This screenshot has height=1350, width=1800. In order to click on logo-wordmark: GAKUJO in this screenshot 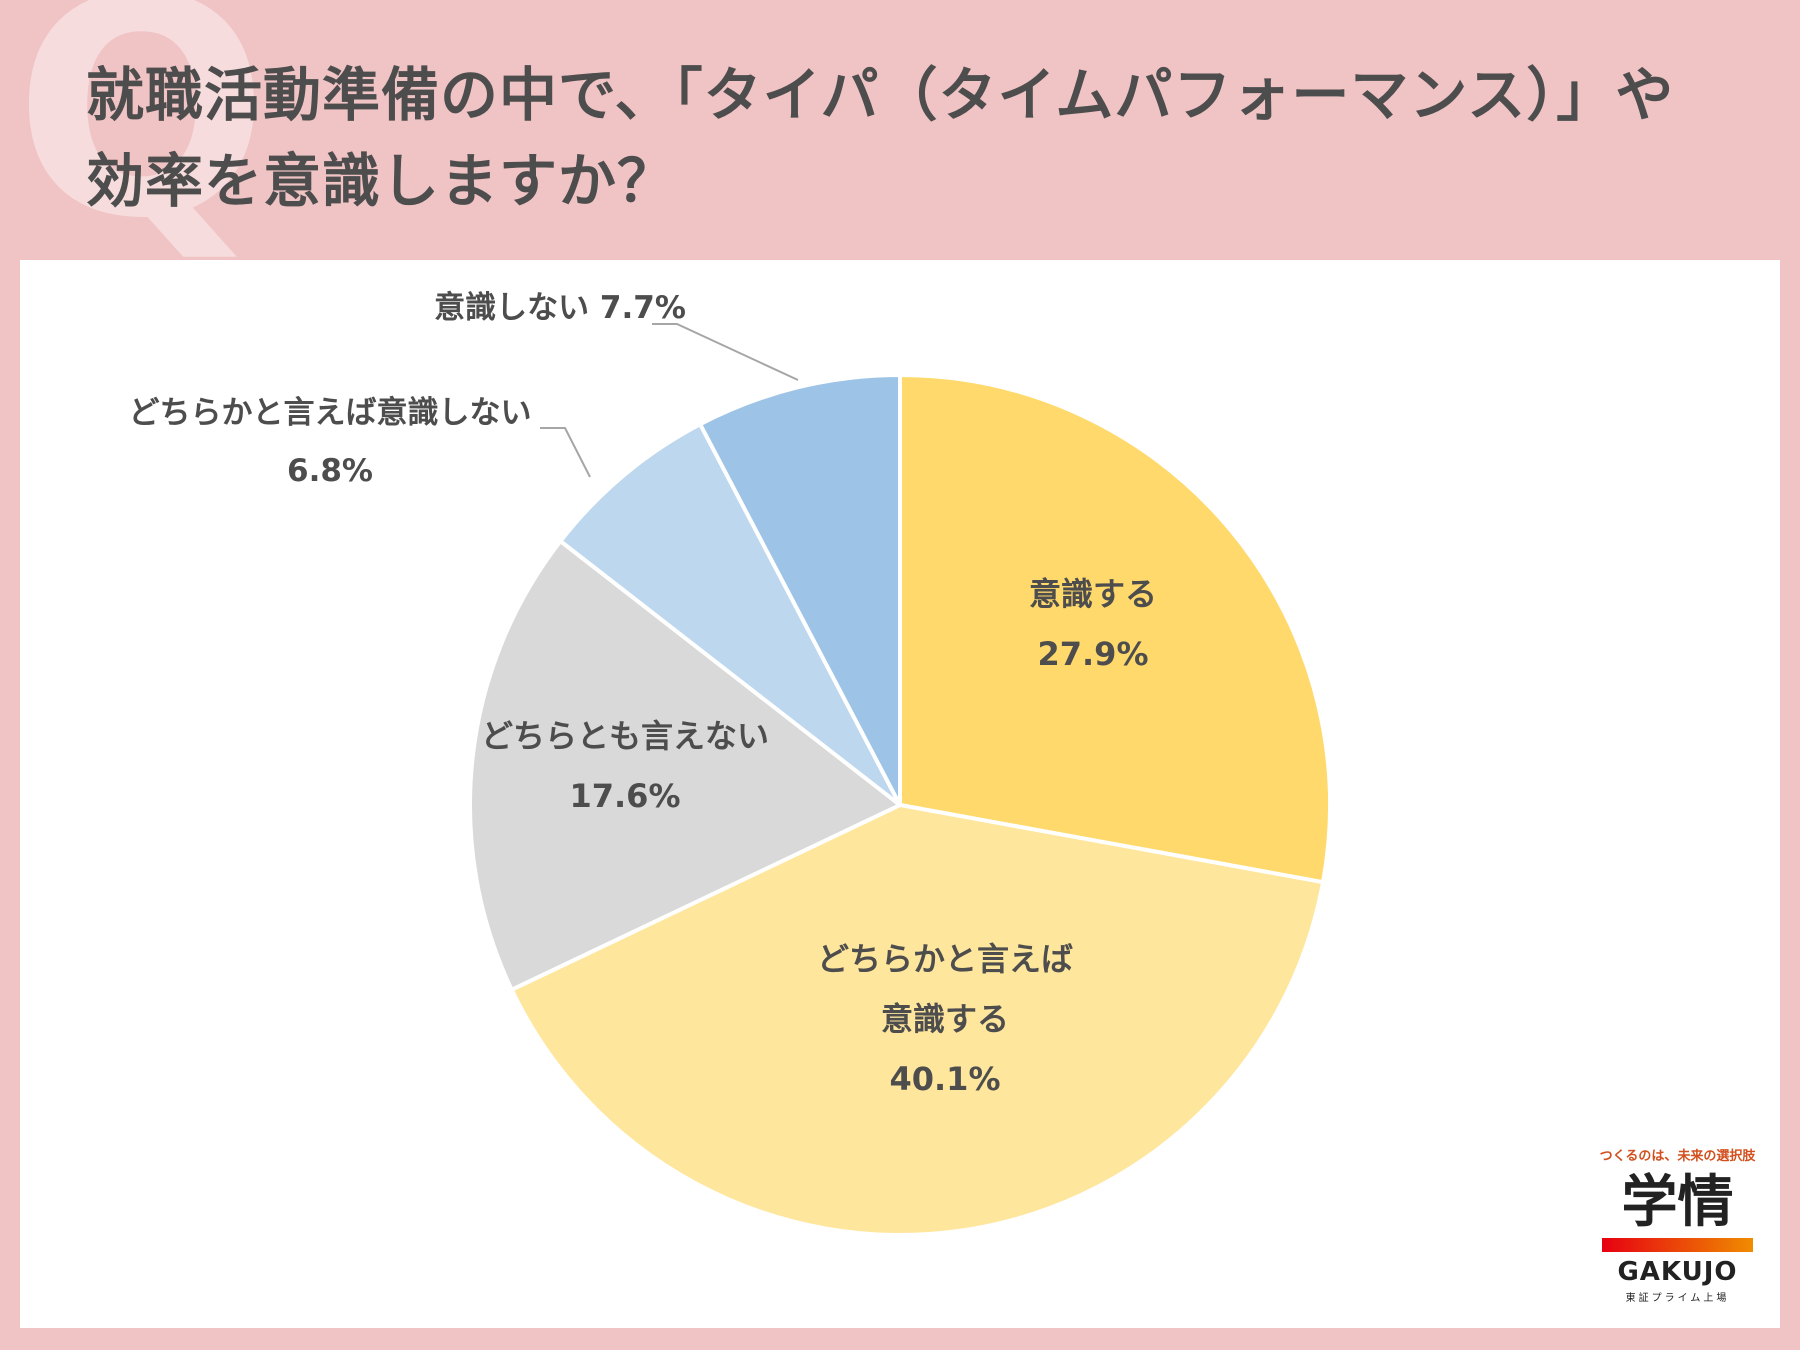, I will do `click(1677, 1272)`.